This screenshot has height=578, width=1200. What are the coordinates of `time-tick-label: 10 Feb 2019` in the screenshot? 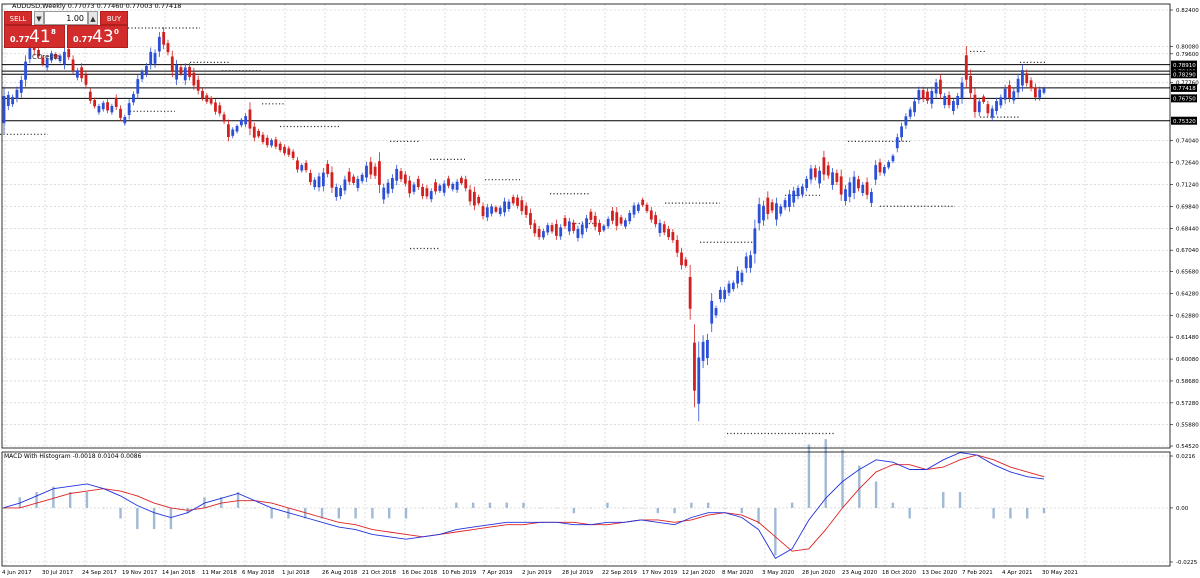 It's located at (459, 573).